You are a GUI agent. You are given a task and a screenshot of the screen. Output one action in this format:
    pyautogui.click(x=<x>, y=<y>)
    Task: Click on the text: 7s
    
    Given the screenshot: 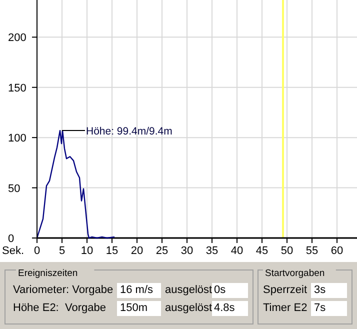 What is the action you would take?
    pyautogui.click(x=320, y=308)
    